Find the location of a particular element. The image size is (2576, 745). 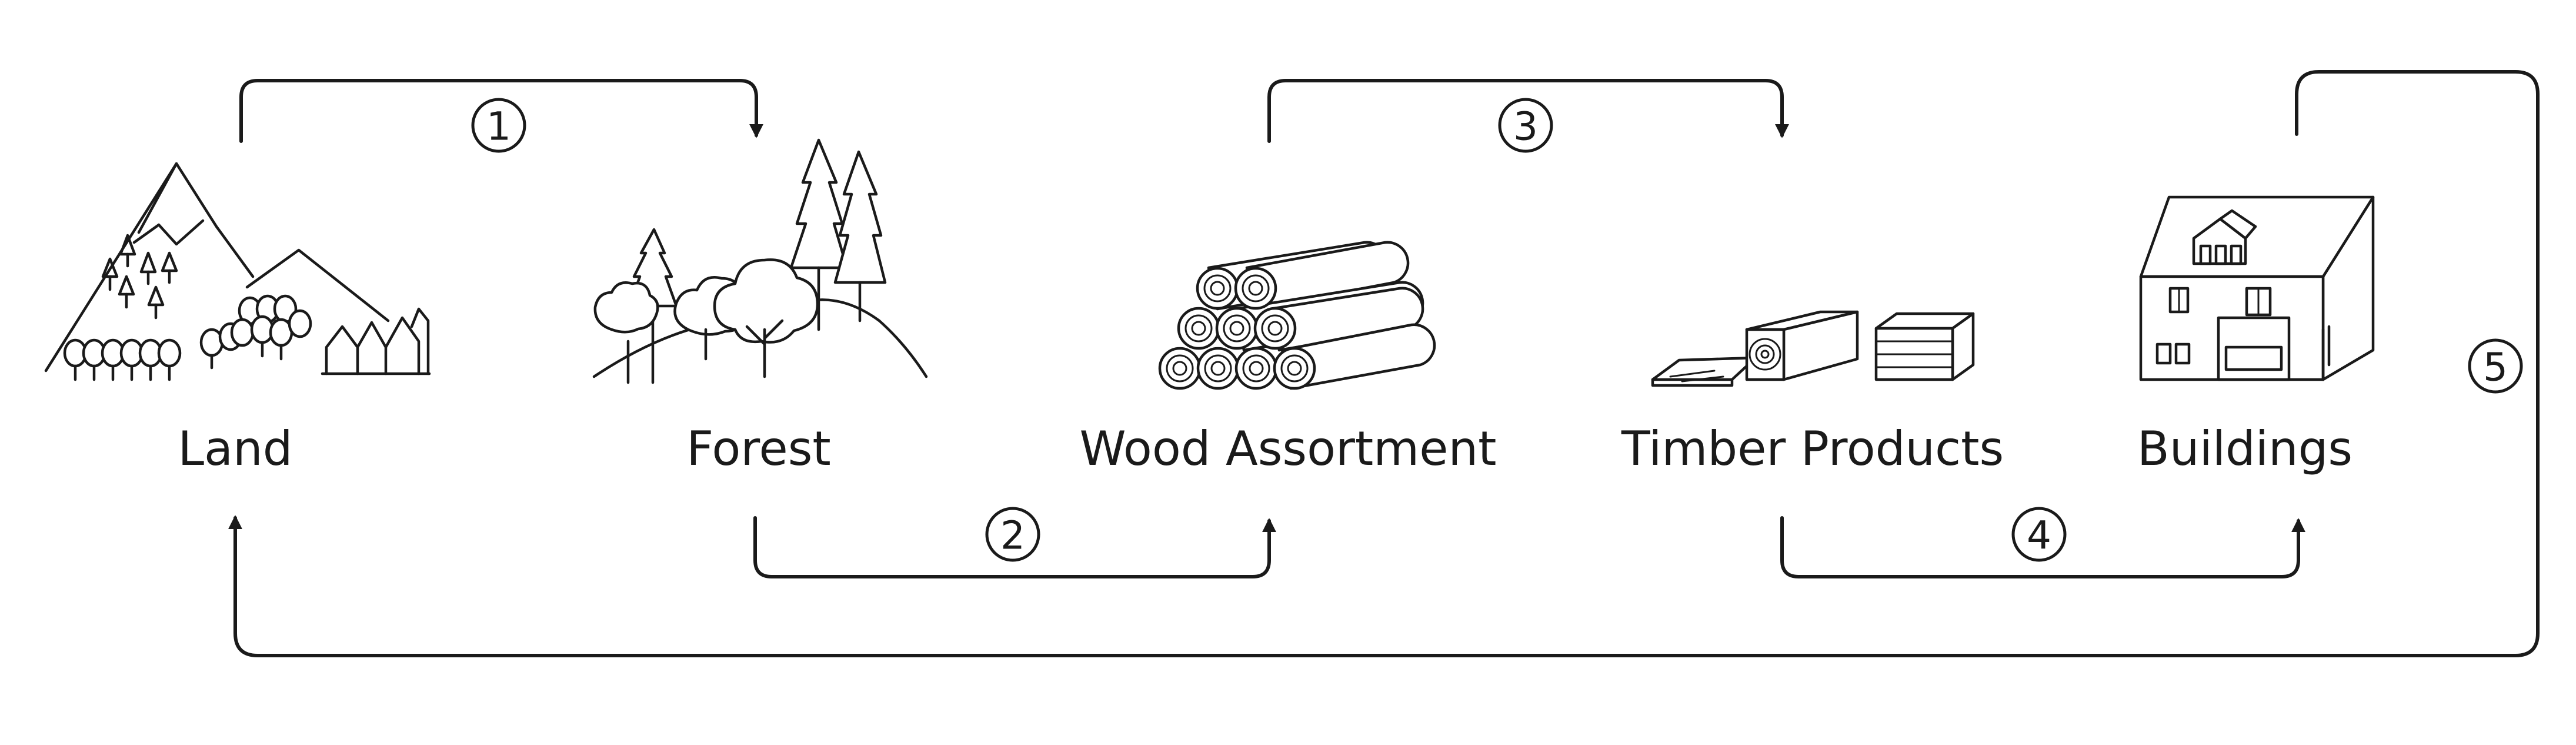

stage-label-timber-products: Timber Products is located at coordinates (1812, 448).